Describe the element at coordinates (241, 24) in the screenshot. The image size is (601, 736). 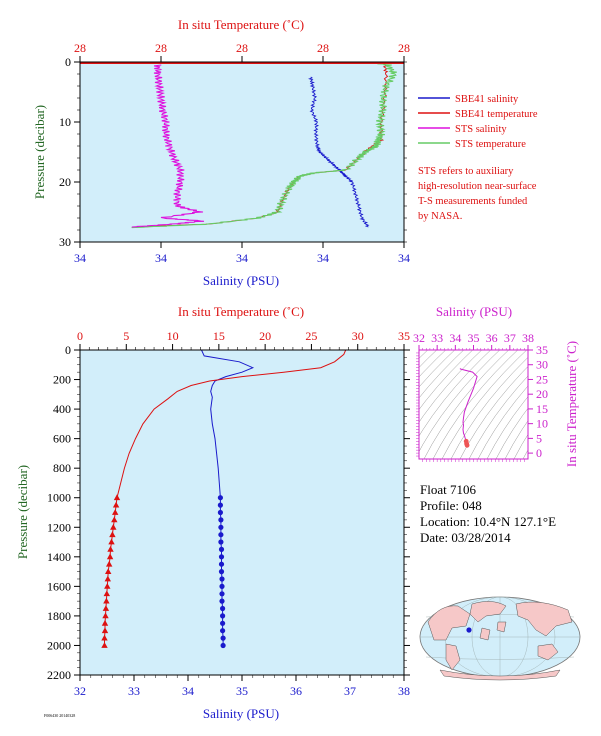
I see `top-axis-title: In situ Temperature (˚C)` at that location.